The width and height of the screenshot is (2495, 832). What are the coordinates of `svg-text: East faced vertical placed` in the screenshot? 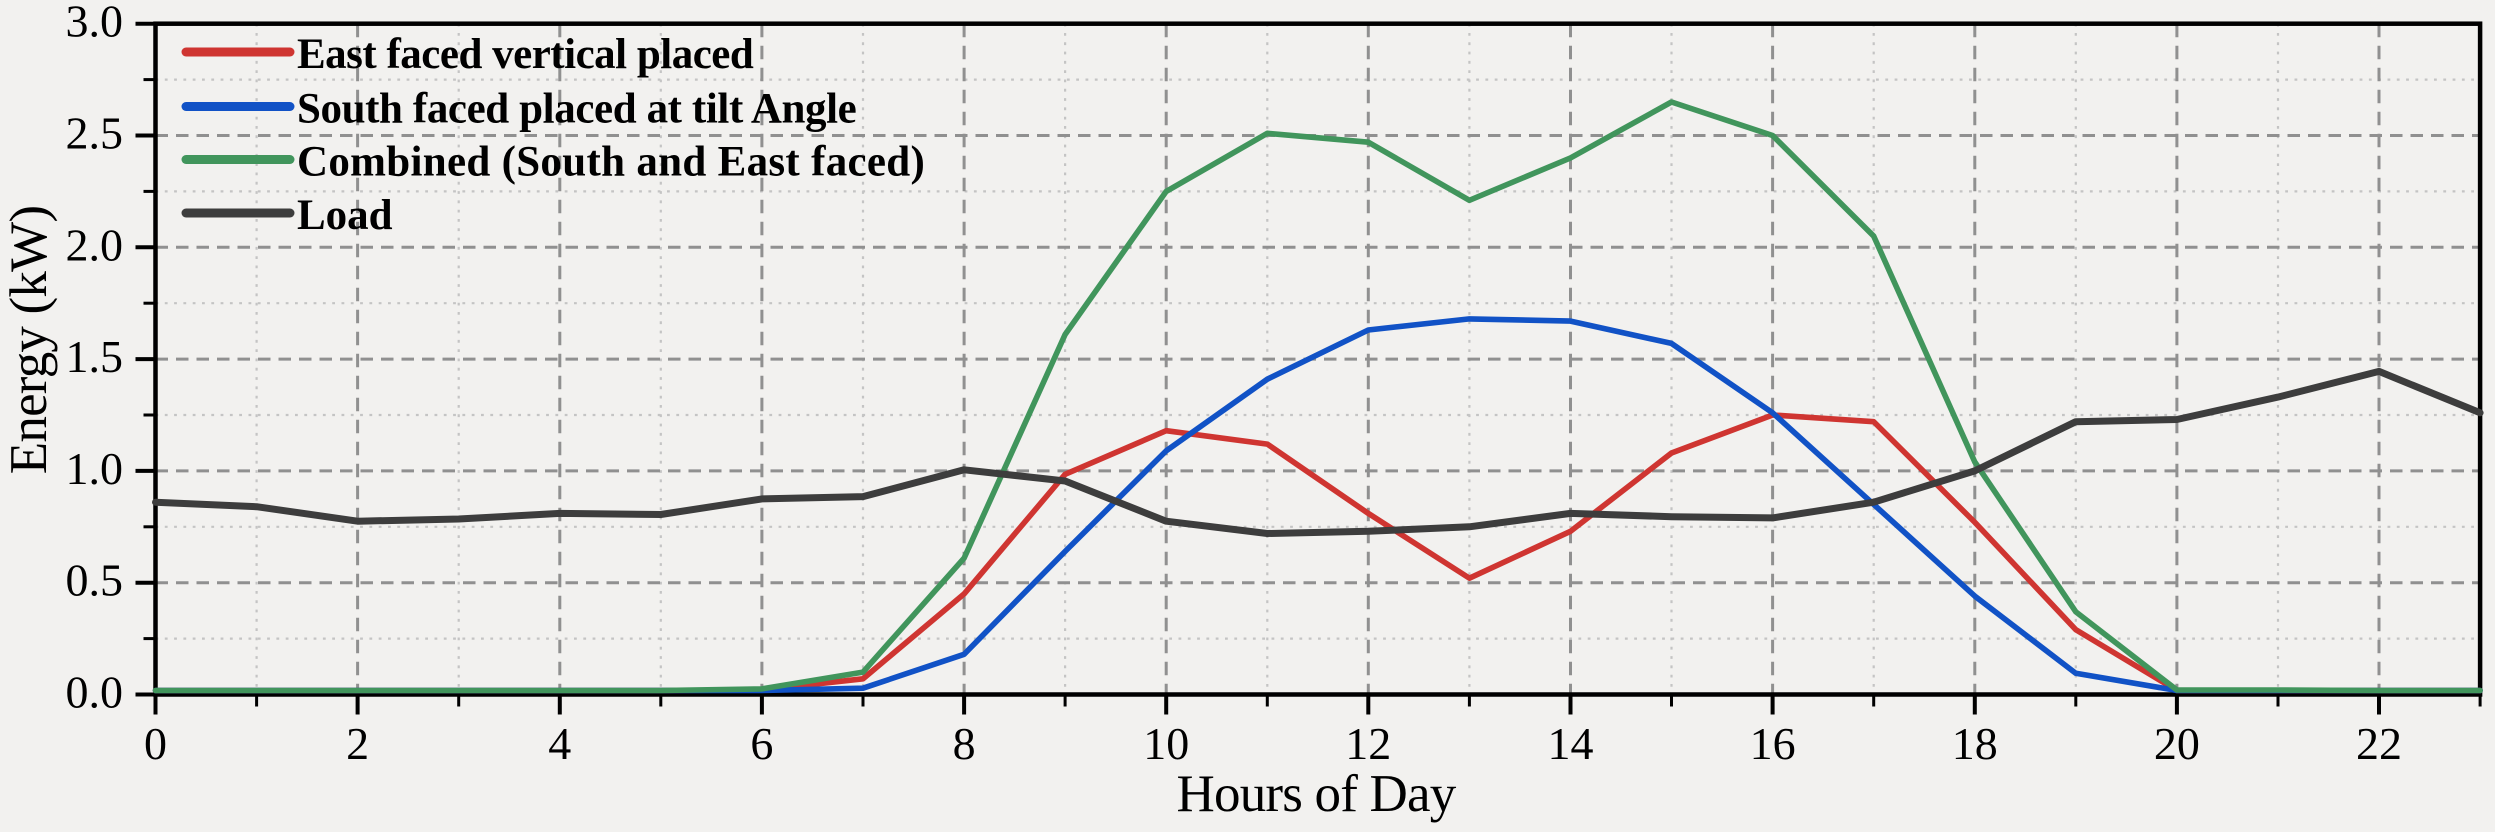 It's located at (525, 54).